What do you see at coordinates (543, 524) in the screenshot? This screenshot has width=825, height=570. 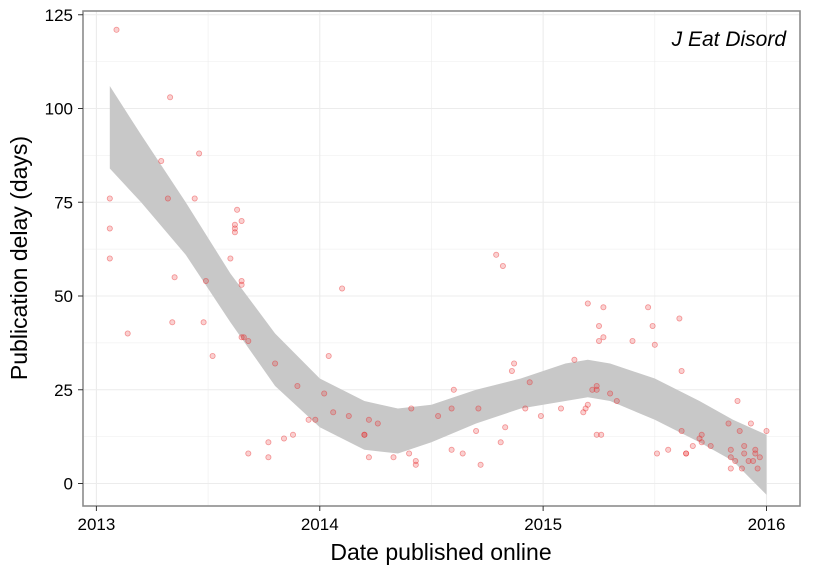 I see `x-tick-label: 2015` at bounding box center [543, 524].